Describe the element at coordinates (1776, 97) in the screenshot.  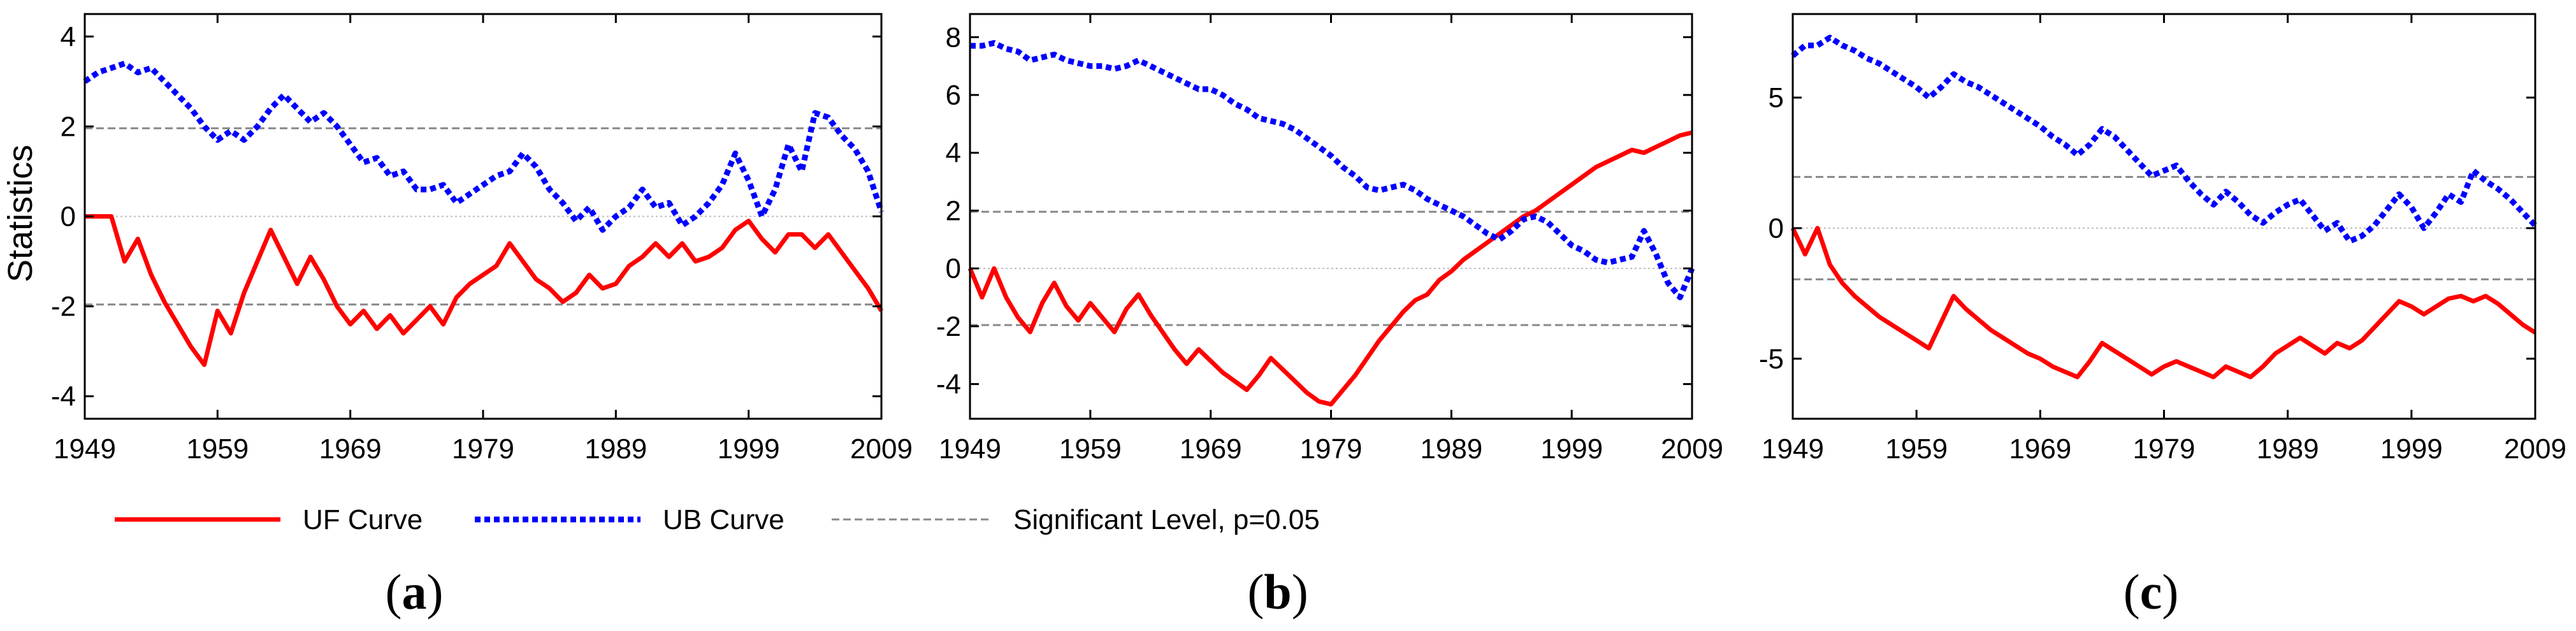
I see `y-tick-label: 5` at that location.